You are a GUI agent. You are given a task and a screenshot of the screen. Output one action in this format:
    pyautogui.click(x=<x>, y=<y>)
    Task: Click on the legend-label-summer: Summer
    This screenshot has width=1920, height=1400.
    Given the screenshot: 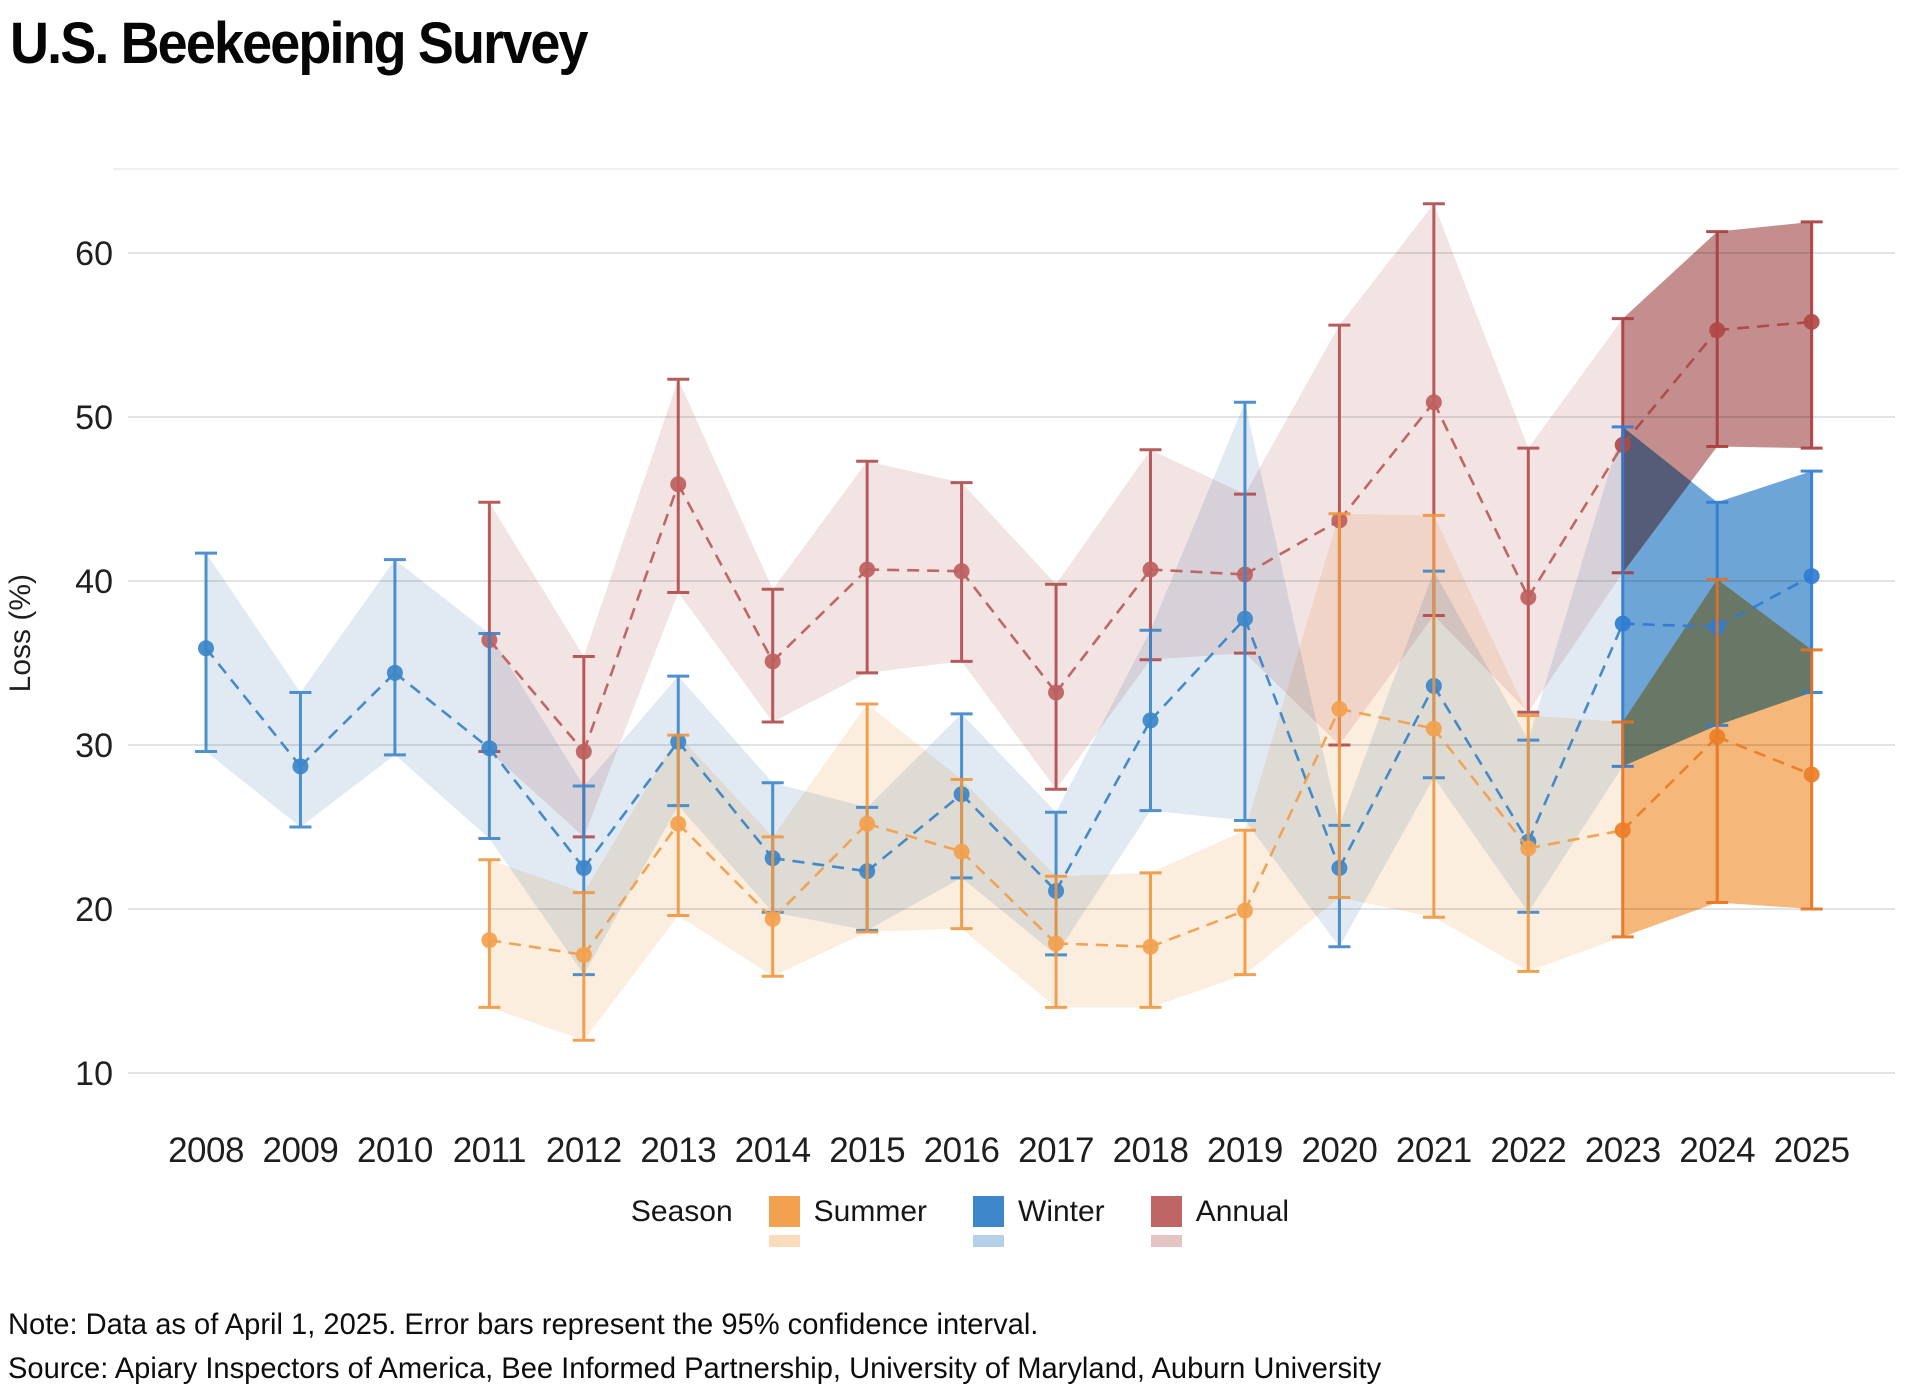 What is the action you would take?
    pyautogui.click(x=870, y=1211)
    